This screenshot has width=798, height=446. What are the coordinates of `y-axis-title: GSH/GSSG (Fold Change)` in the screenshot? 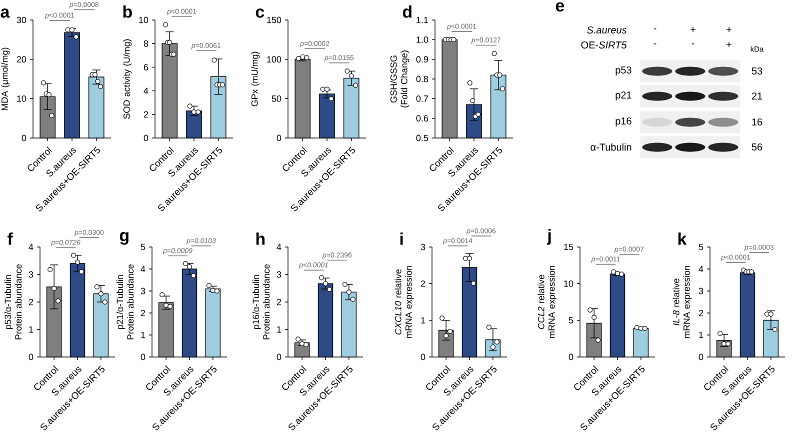 It's located at (400, 79).